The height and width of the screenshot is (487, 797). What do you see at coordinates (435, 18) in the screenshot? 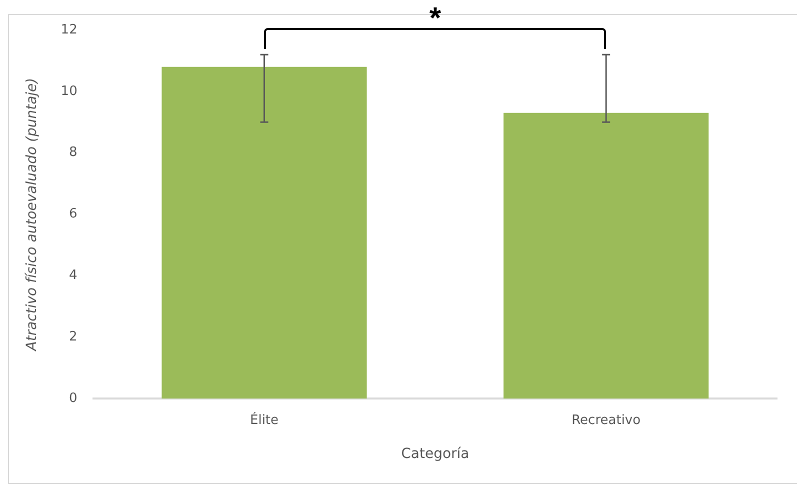
I see `annotation: *` at bounding box center [435, 18].